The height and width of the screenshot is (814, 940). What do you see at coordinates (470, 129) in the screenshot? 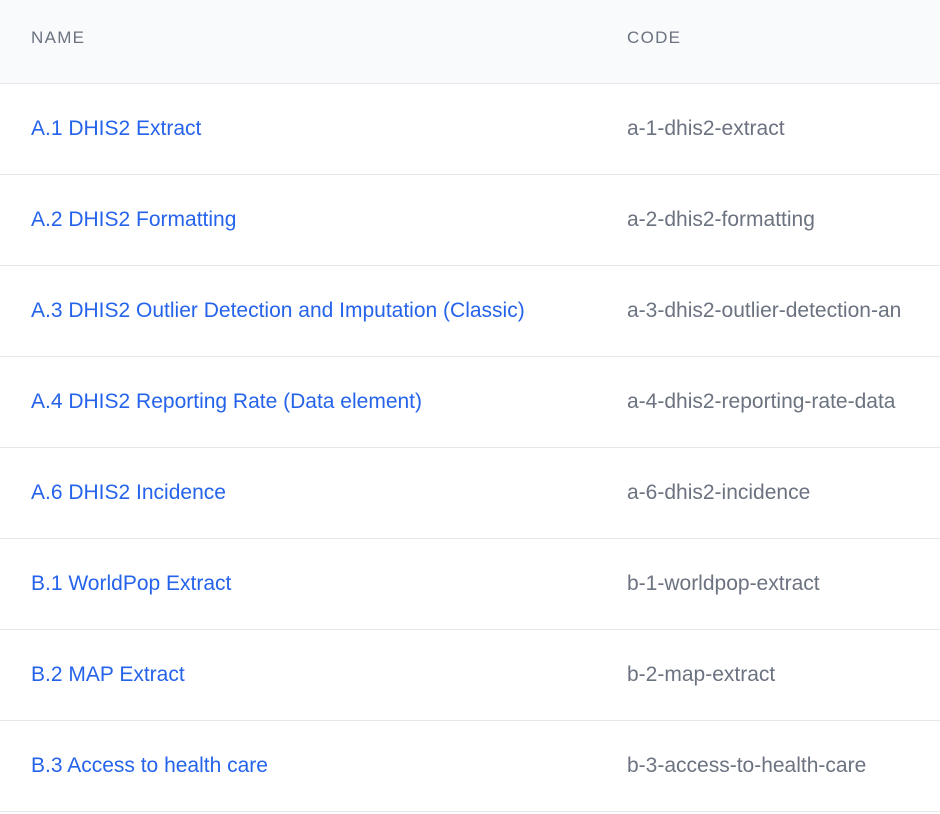
I see `table-row: A.1 DHIS2 Extract a-1-dhis2-extract` at bounding box center [470, 129].